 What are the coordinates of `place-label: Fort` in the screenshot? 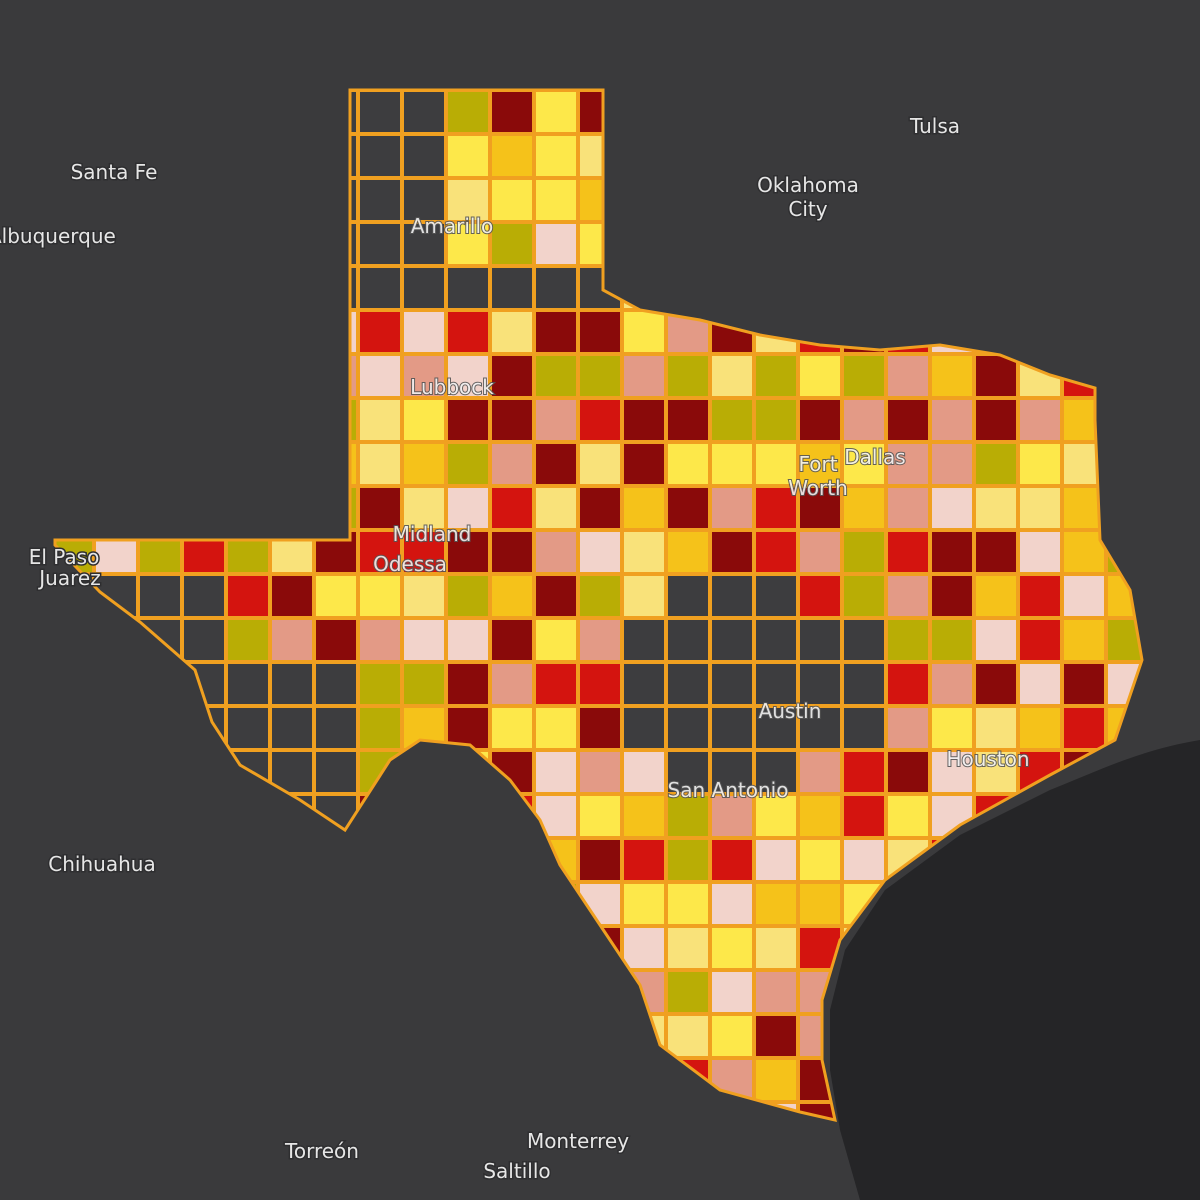 It's located at (817, 464).